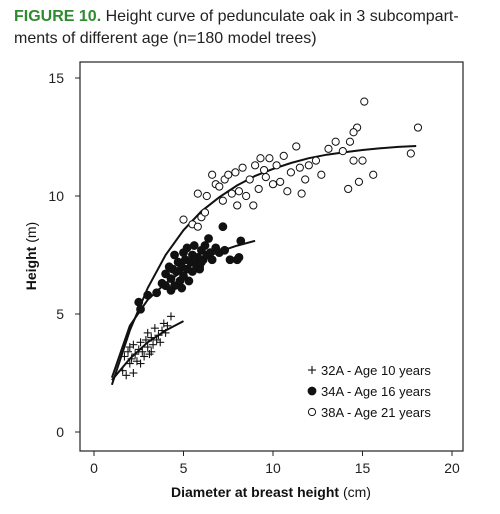  What do you see at coordinates (376, 370) in the screenshot?
I see `legend-label-series-1: 32A - Age 10 years` at bounding box center [376, 370].